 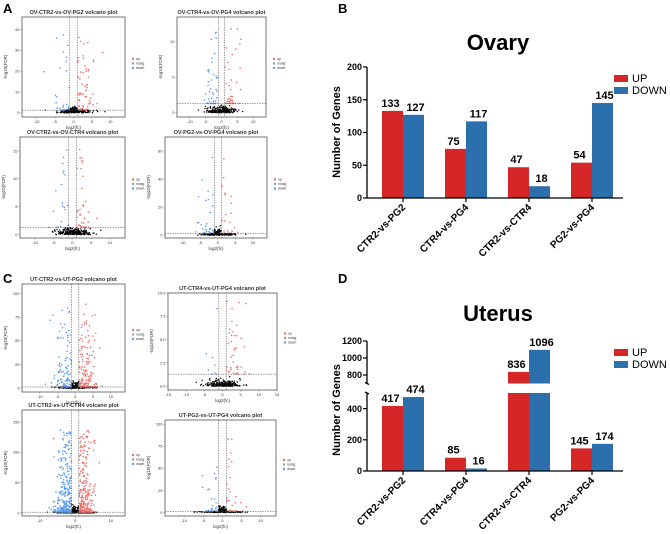 What do you see at coordinates (337, 410) in the screenshot?
I see `y-axis-label: Number of Genes` at bounding box center [337, 410].